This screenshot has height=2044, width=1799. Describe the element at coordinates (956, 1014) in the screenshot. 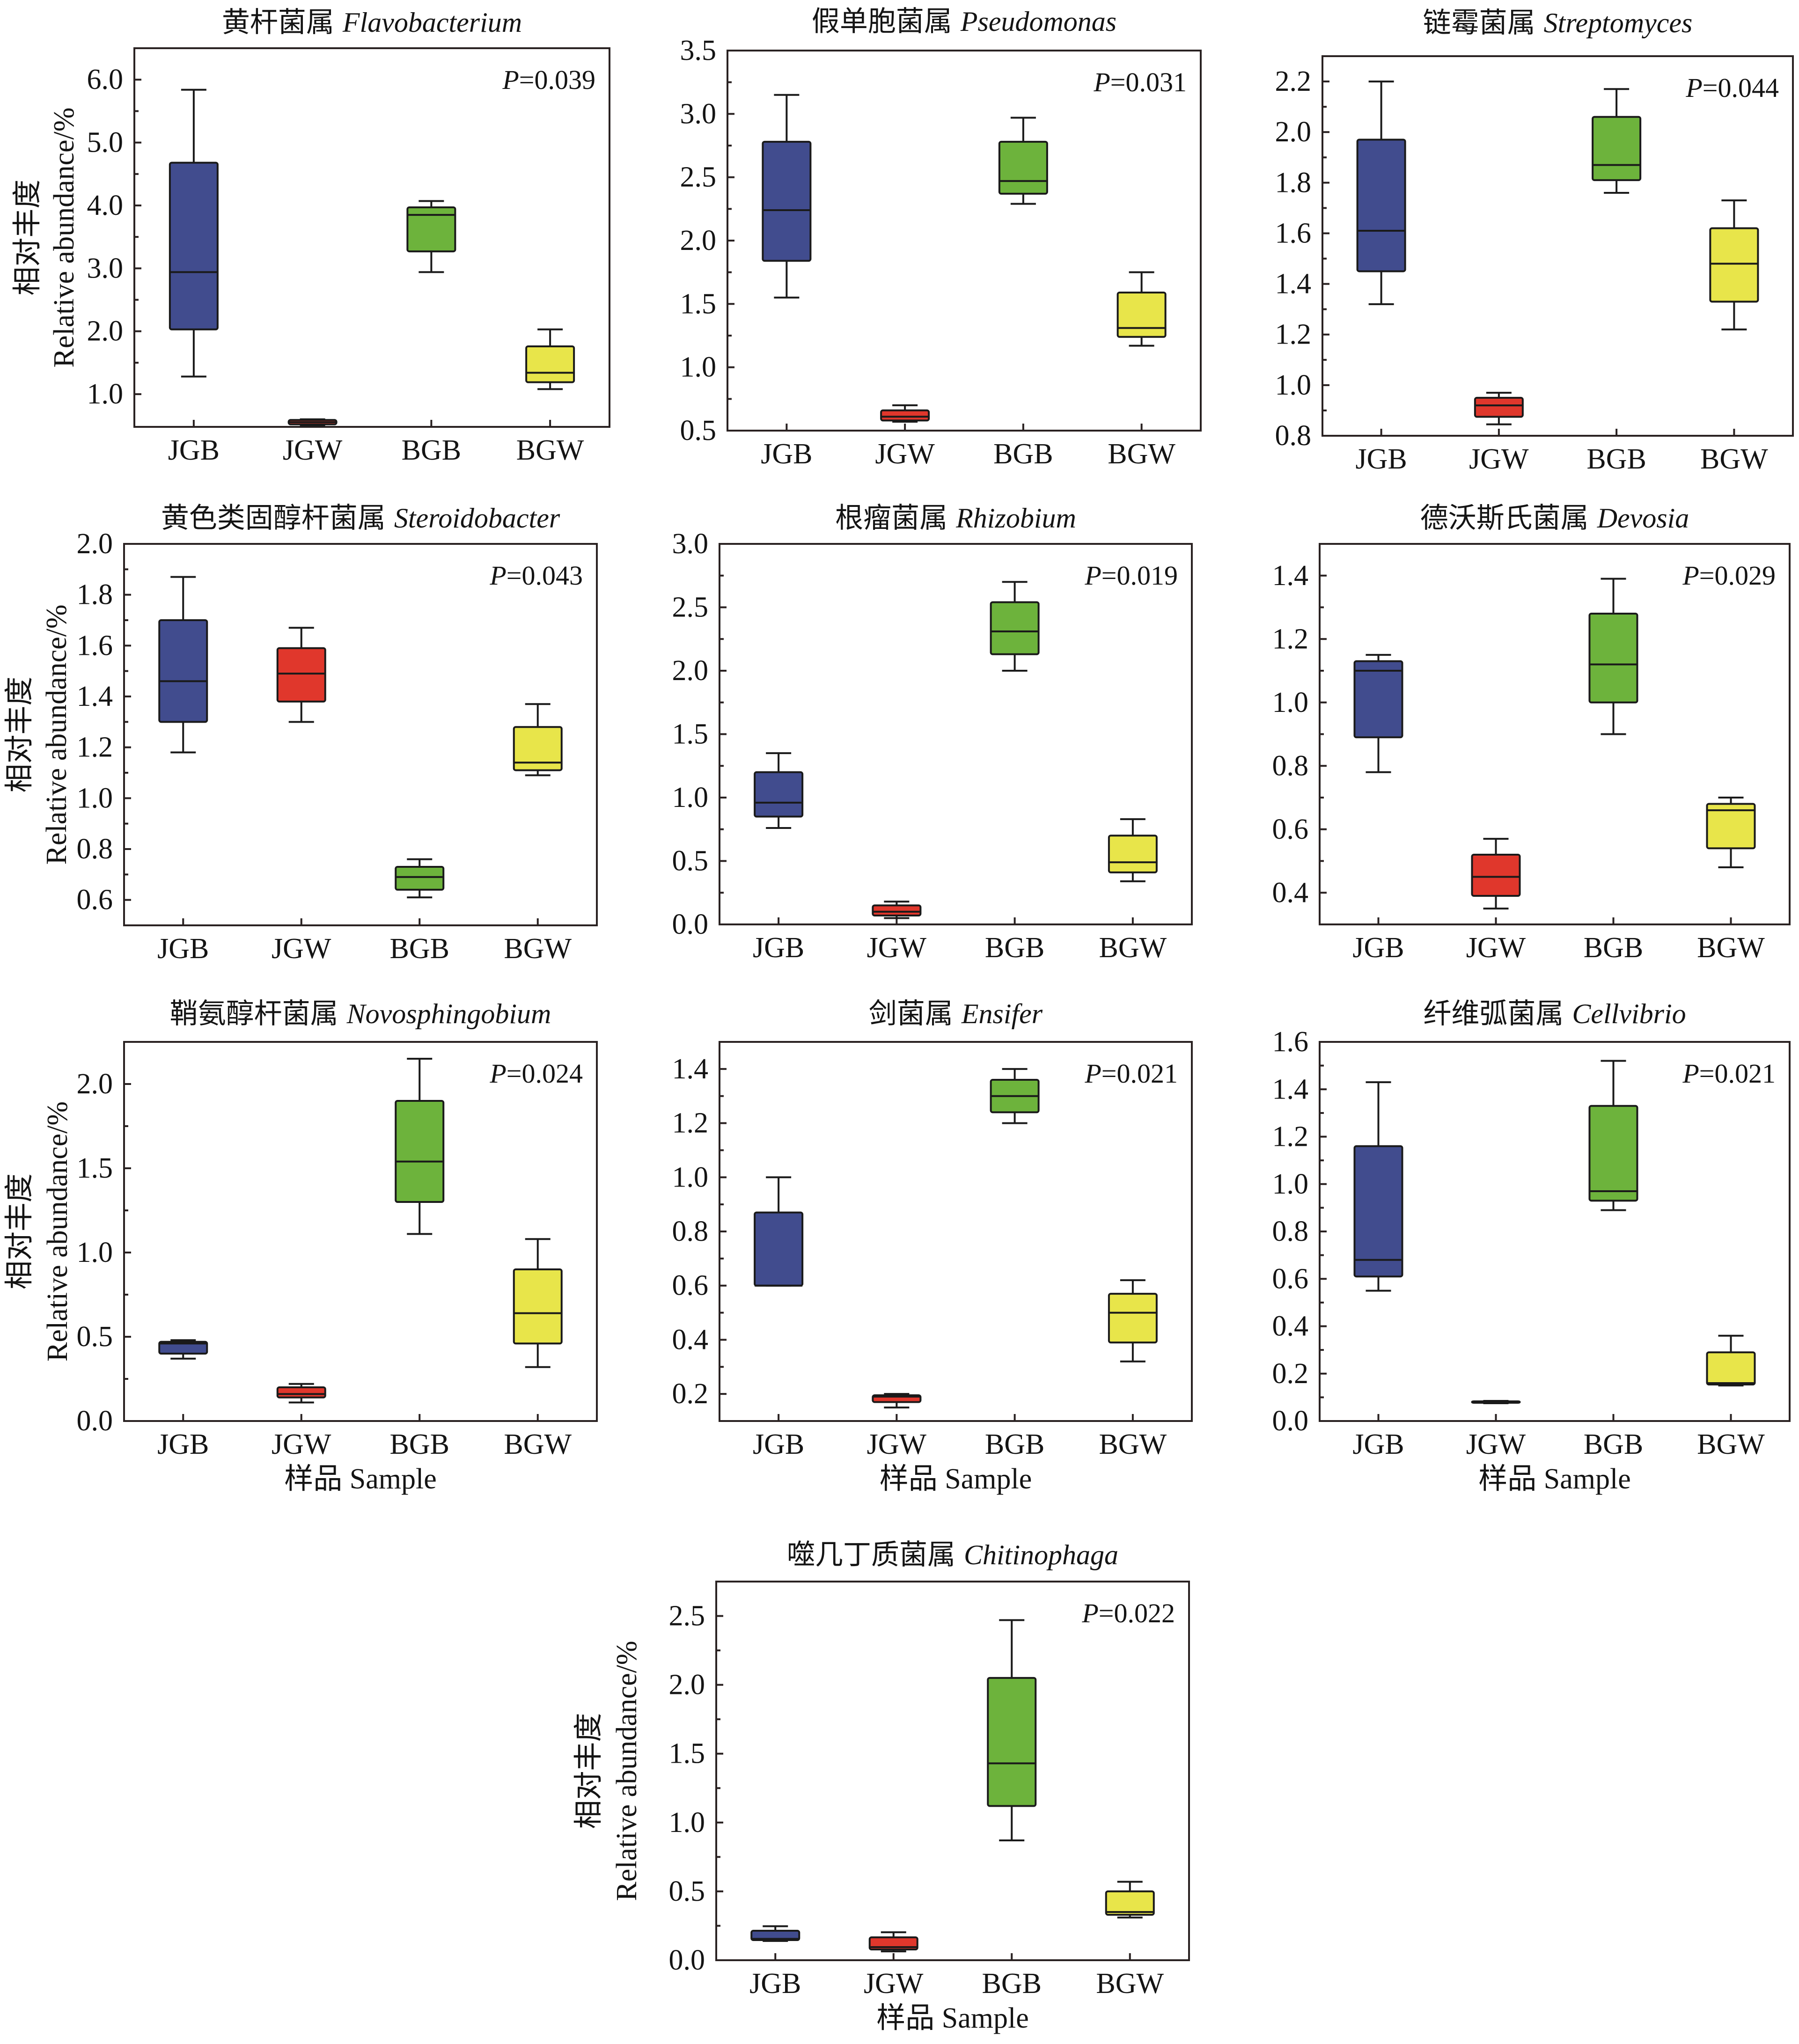

I see `panel-title: 剑菌属 Ensifer` at that location.